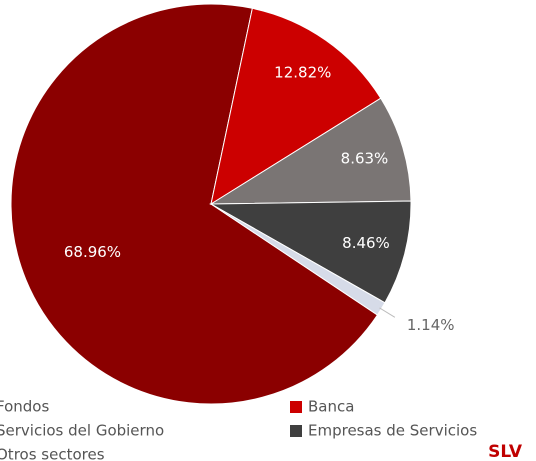 Image resolution: width=536 pixels, height=461 pixels. Describe the element at coordinates (392, 431) in the screenshot. I see `legend-label: Empresas de Servicios` at that location.